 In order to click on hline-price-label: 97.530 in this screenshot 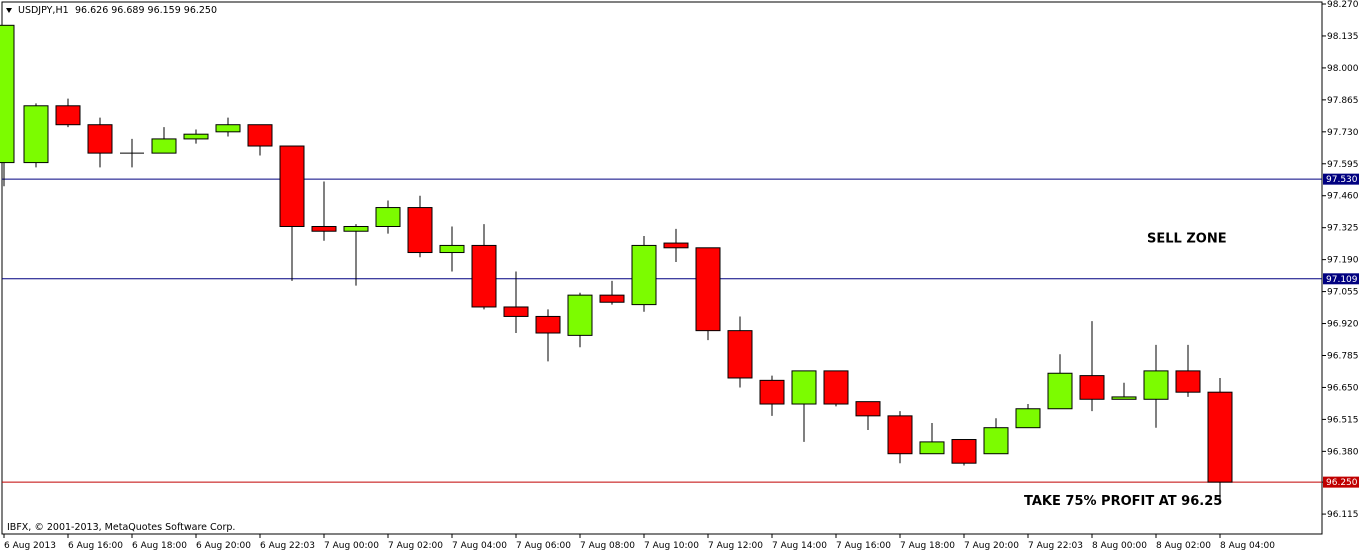, I will do `click(1342, 180)`.